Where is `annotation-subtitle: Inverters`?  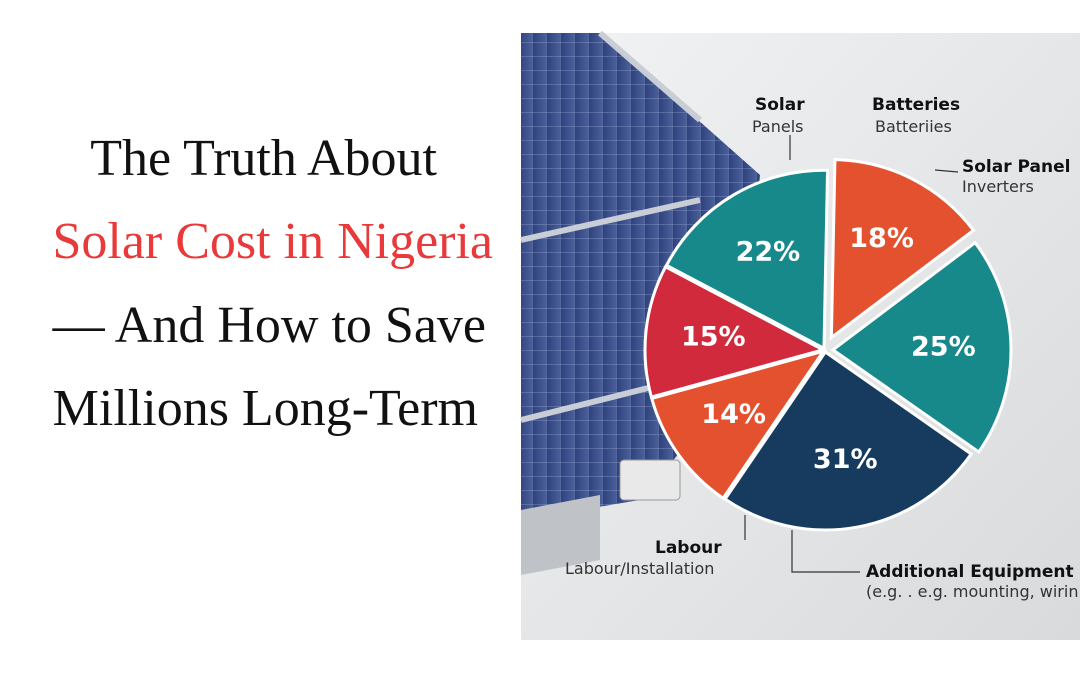 annotation-subtitle: Inverters is located at coordinates (998, 186).